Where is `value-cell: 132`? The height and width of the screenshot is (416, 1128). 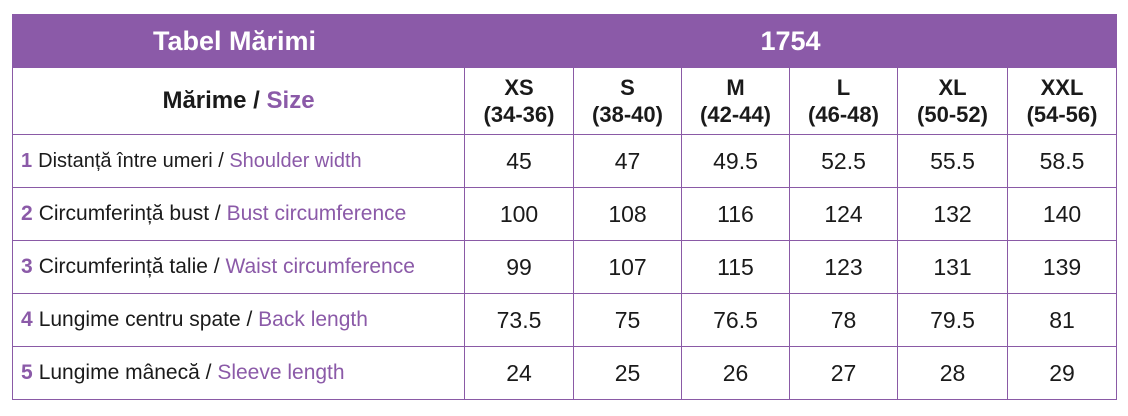 value-cell: 132 is located at coordinates (952, 214).